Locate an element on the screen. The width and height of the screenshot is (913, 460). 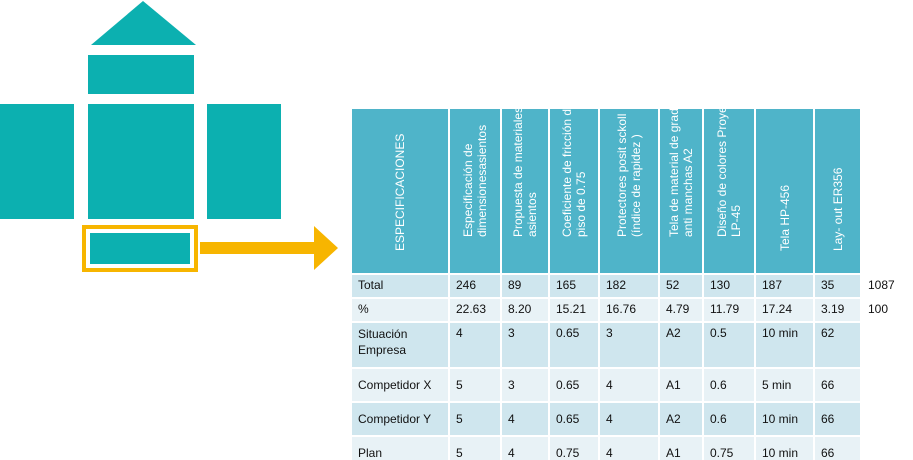
table-row: Total 246 89 165 182 52 130 187 35 1087 is located at coordinates (626, 286).